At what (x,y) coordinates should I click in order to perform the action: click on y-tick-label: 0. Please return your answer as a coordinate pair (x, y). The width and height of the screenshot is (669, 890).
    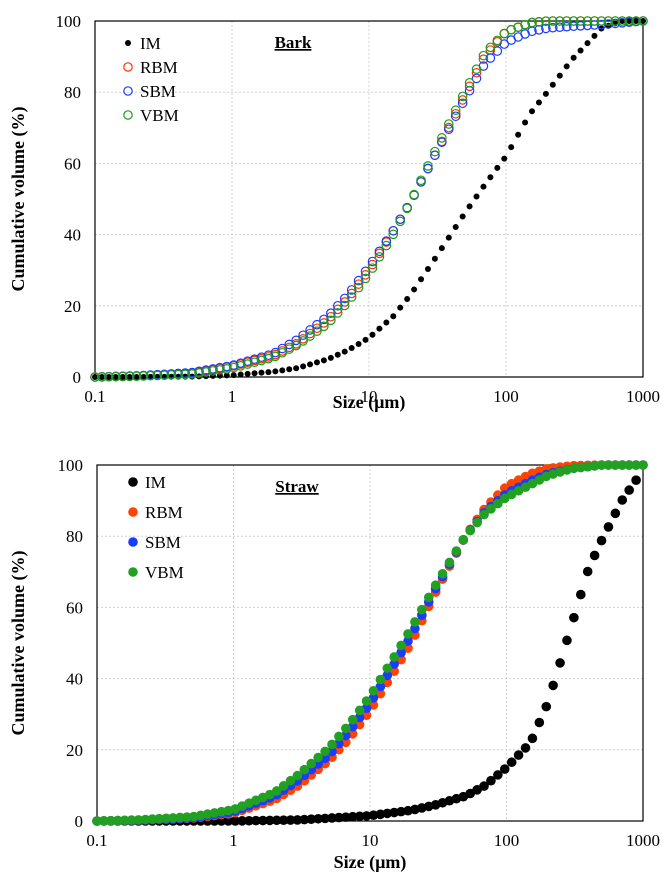
    Looking at the image, I should click on (79, 821).